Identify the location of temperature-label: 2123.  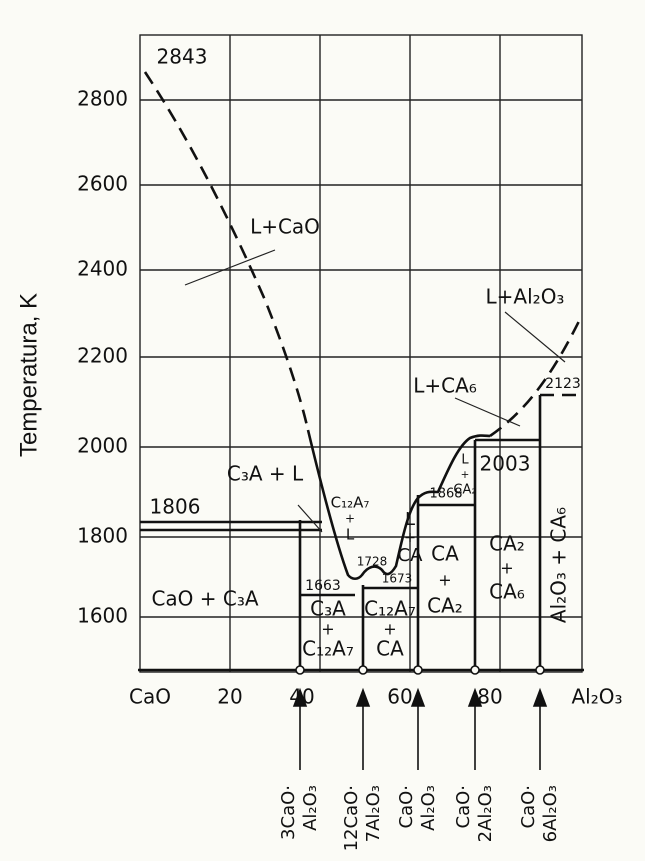
(563, 384).